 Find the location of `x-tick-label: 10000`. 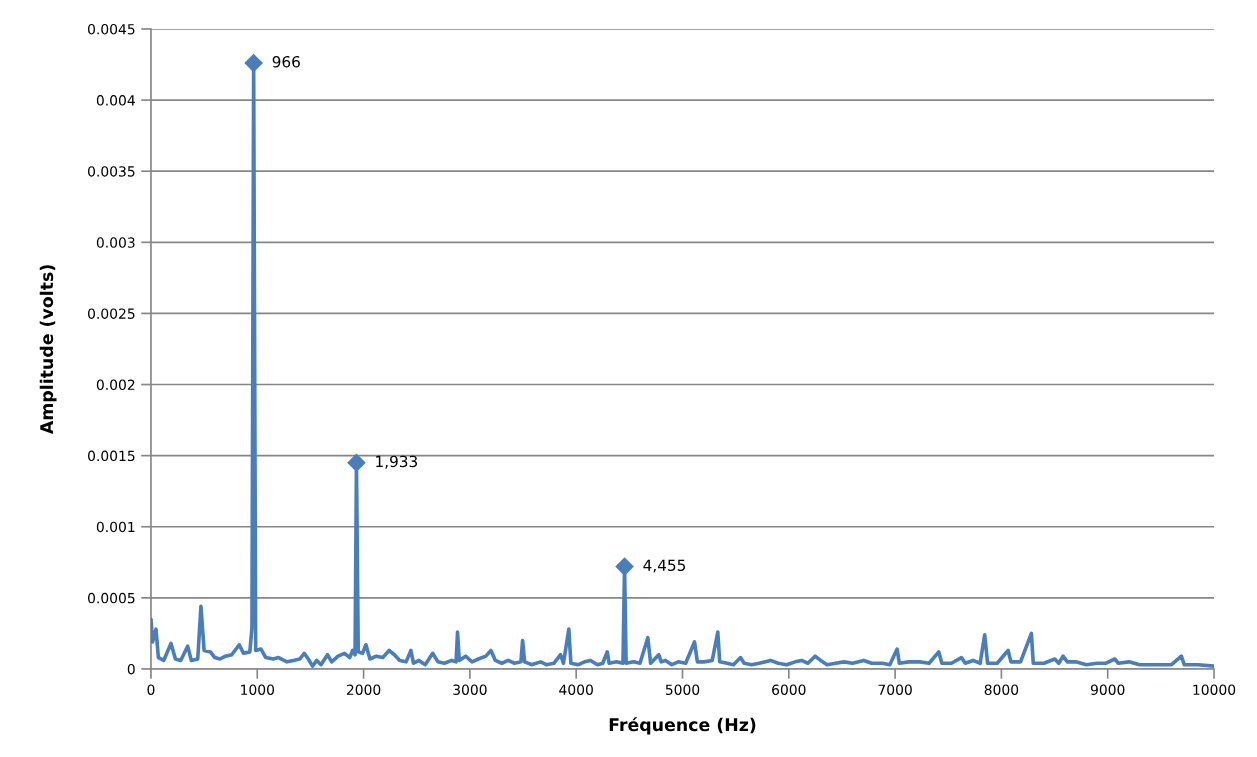

x-tick-label: 10000 is located at coordinates (1214, 689).